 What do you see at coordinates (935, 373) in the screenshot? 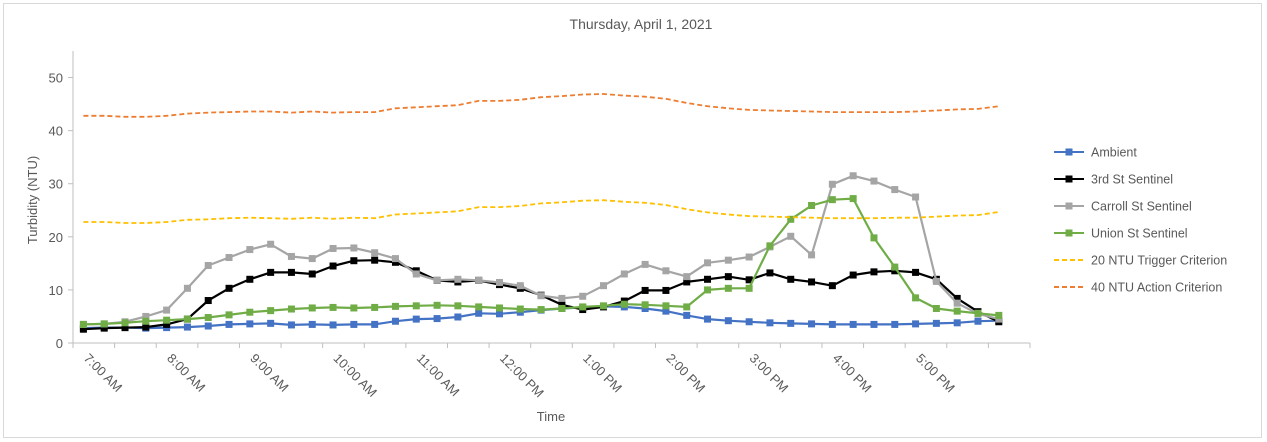
I see `x-tick-label: 5:00 PM` at bounding box center [935, 373].